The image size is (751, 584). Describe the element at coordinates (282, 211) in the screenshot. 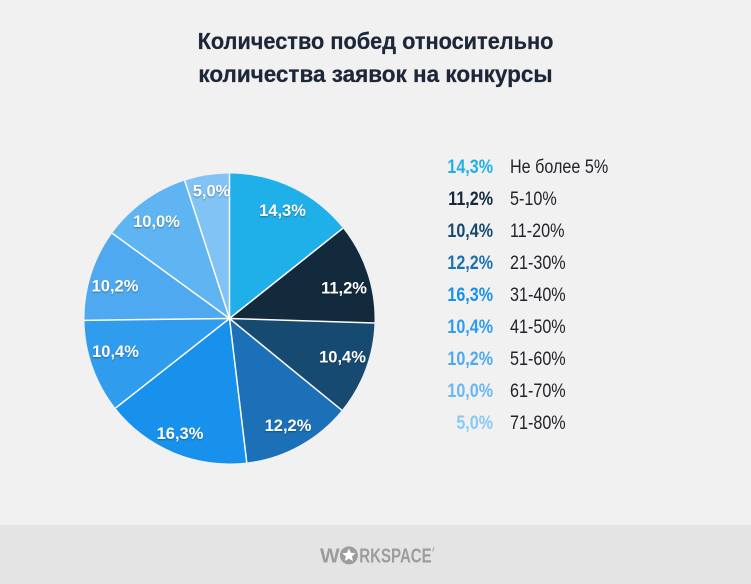

I see `svg-text: 14,3%` at that location.